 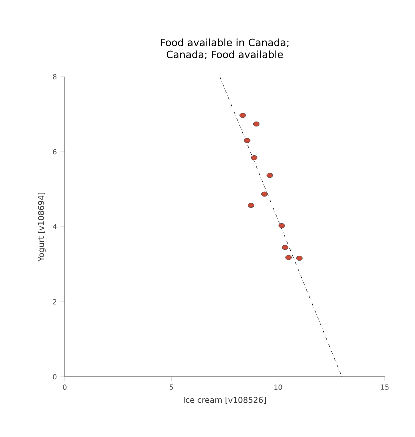 I want to click on y-axis-title: Yogurt [v108694], so click(x=42, y=227).